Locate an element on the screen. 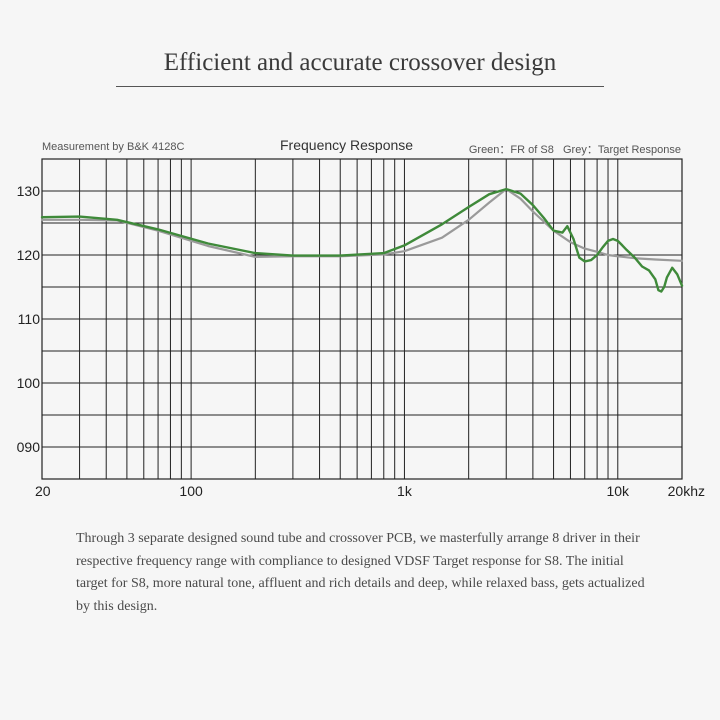  series-line-target-response is located at coordinates (362, 225).